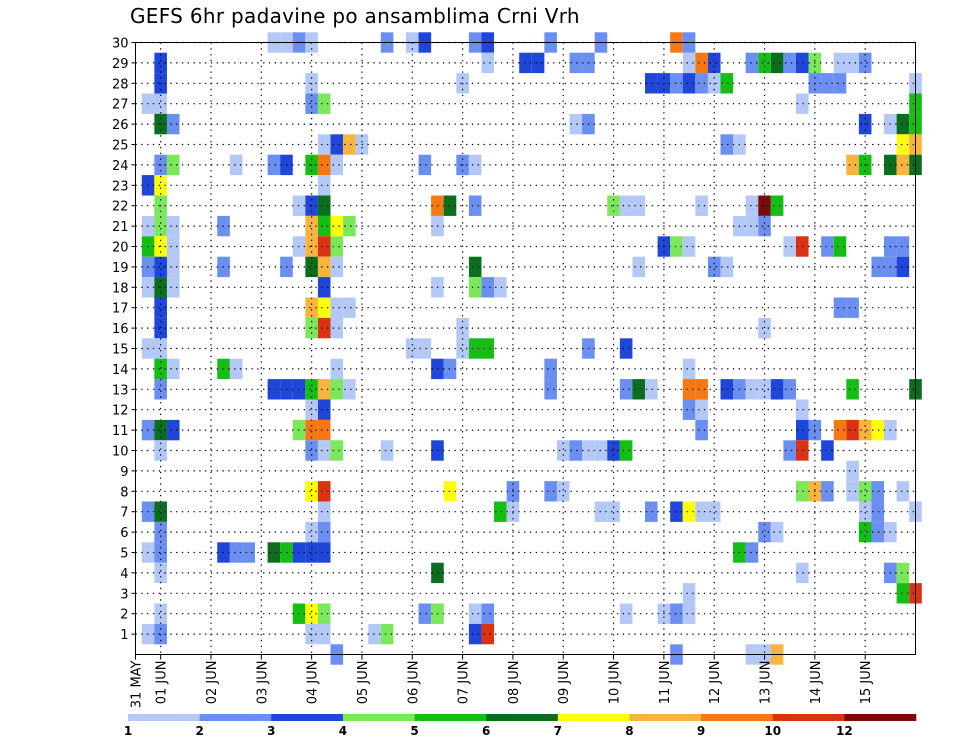 The height and width of the screenshot is (742, 960). Describe the element at coordinates (124, 615) in the screenshot. I see `y-tick-label: 2` at that location.